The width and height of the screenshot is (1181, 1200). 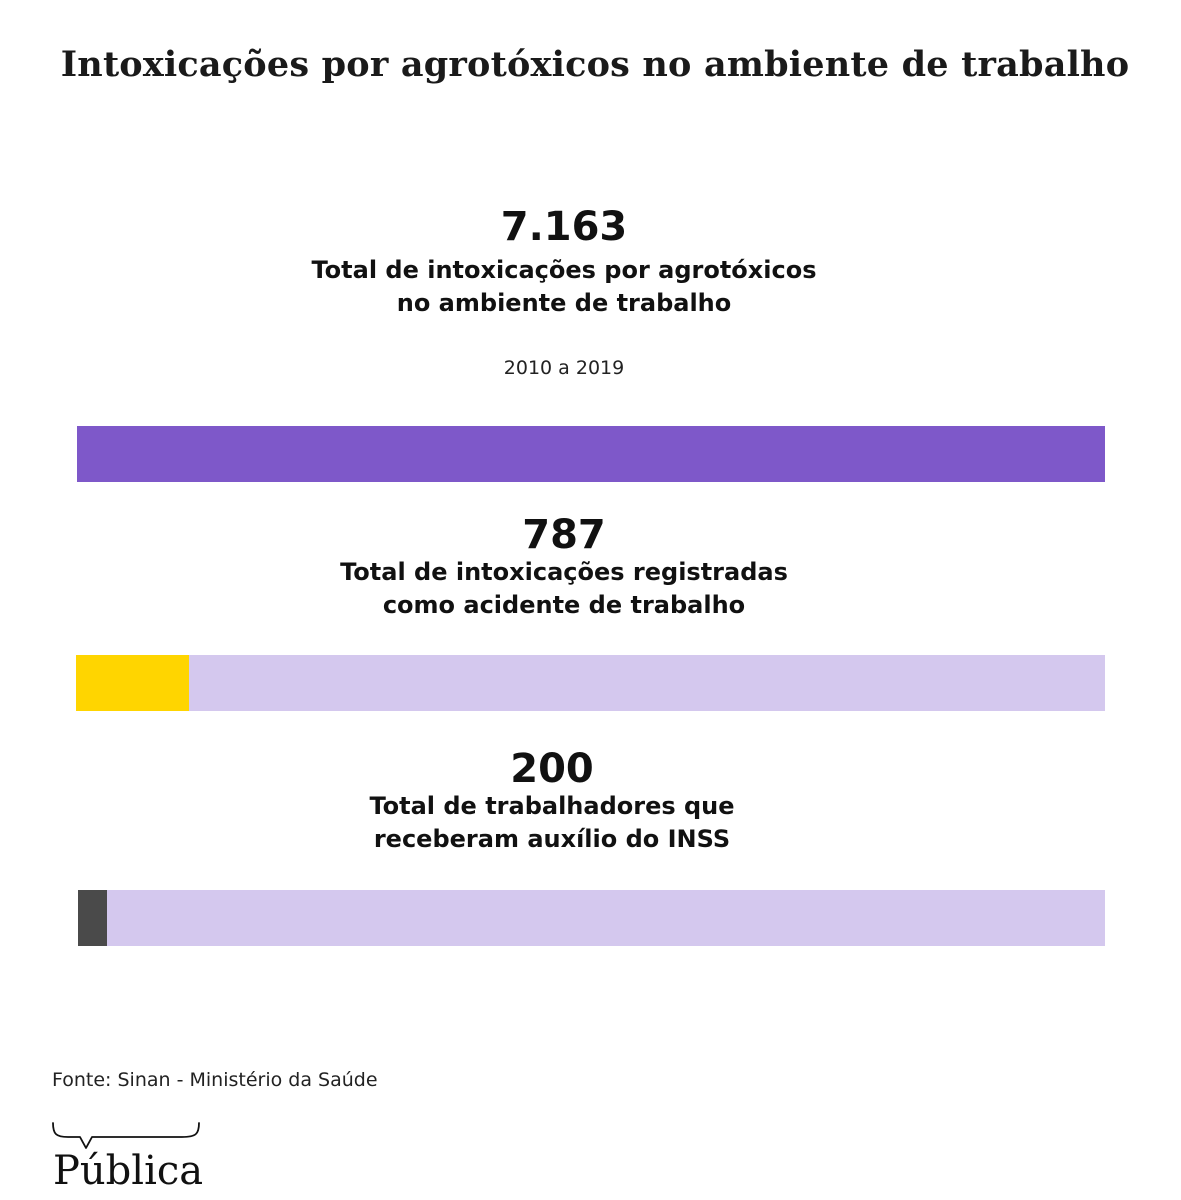 I want to click on period-label: 2010 a 2019, so click(x=564, y=368).